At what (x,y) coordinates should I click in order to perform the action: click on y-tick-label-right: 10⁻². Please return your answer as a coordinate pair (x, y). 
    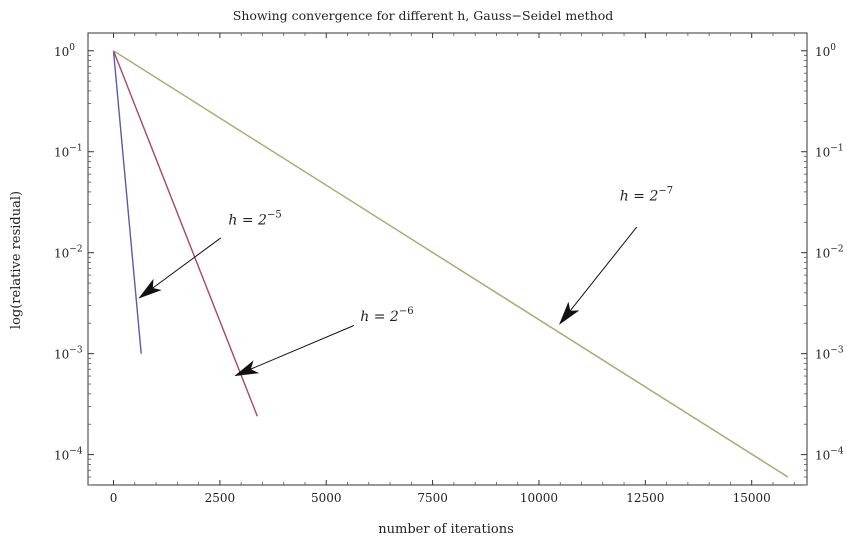
    Looking at the image, I should click on (829, 253).